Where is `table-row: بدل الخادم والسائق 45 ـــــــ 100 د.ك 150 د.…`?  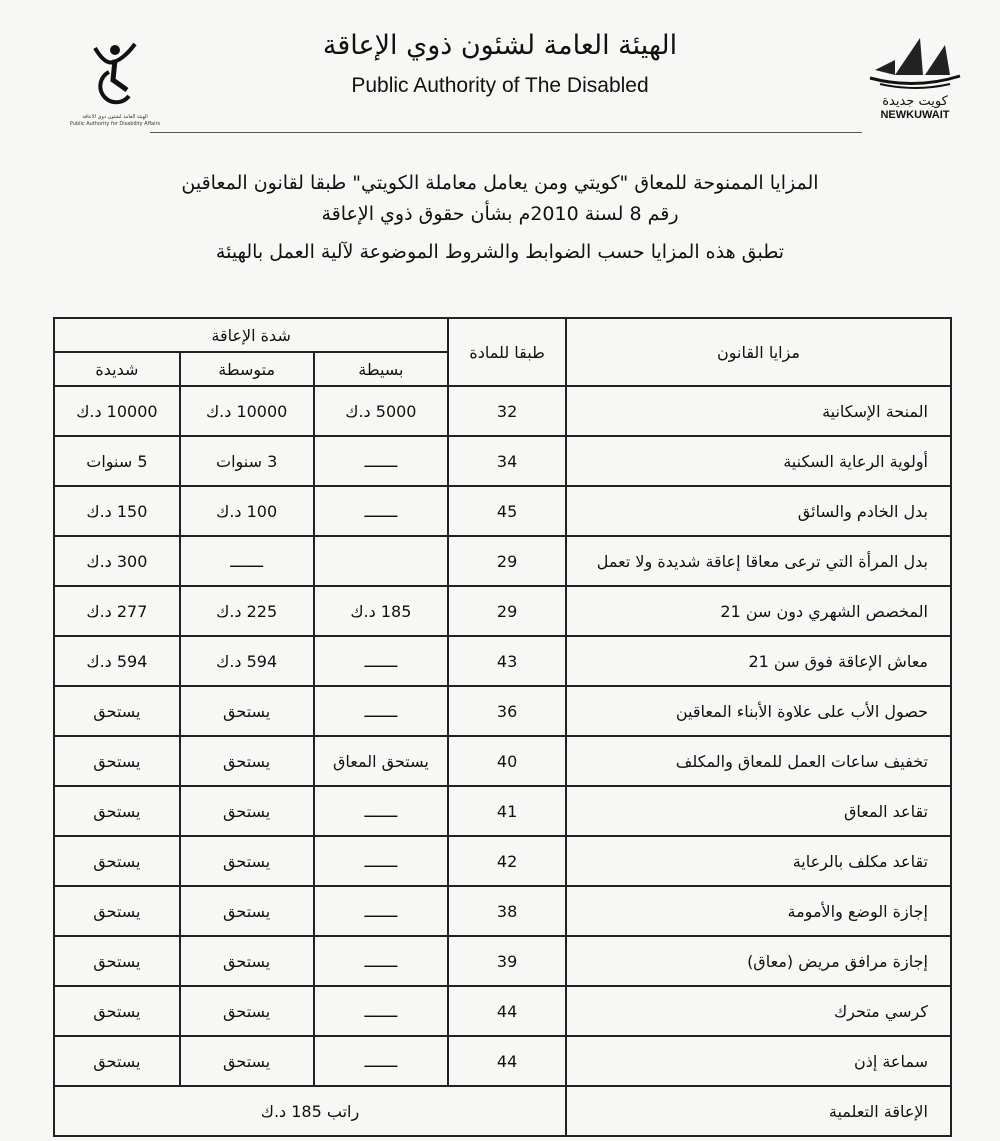 table-row: بدل الخادم والسائق 45 ـــــــ 100 د.ك 150 د.… is located at coordinates (503, 511).